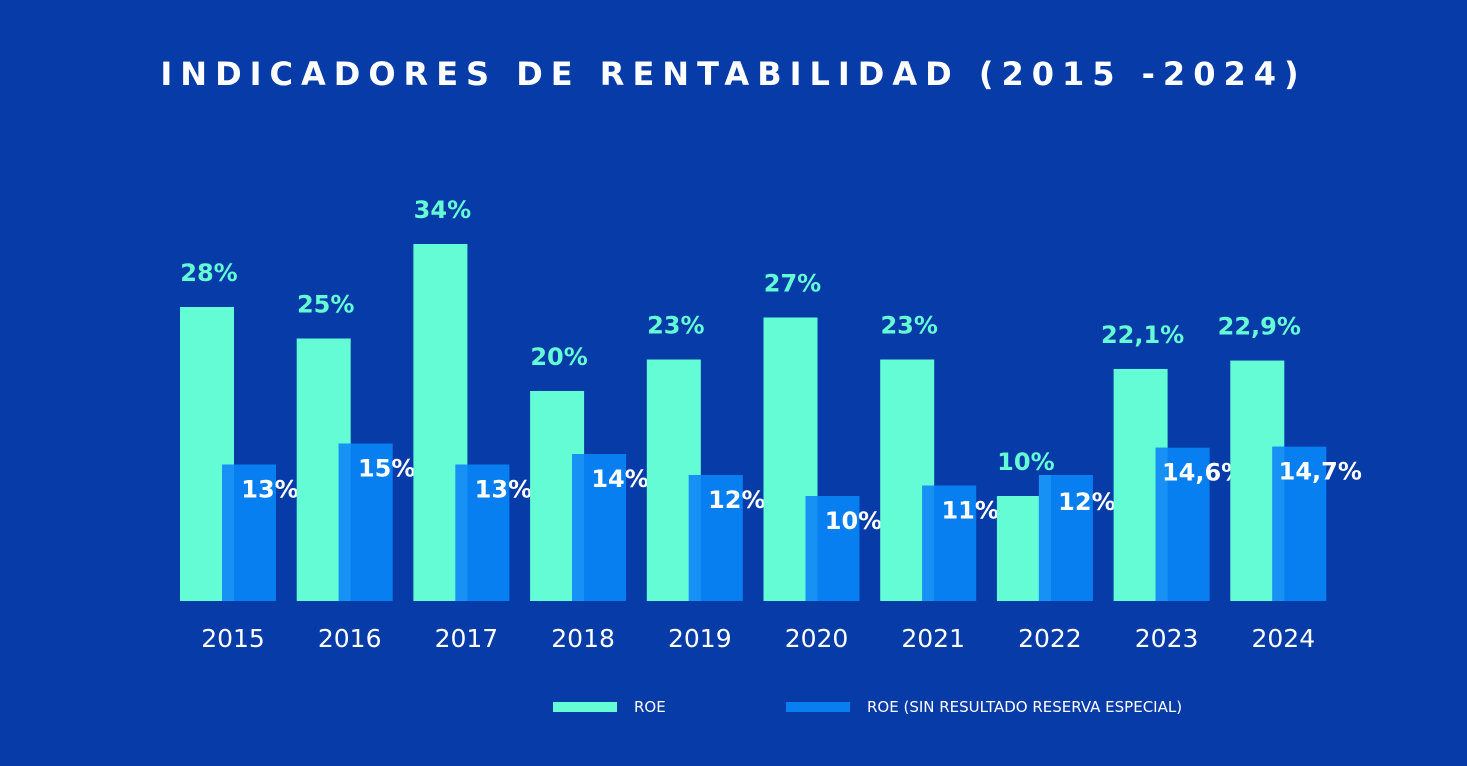 The width and height of the screenshot is (1467, 766). What do you see at coordinates (269, 490) in the screenshot?
I see `label-roe-sin-reserva-2015: 13%` at bounding box center [269, 490].